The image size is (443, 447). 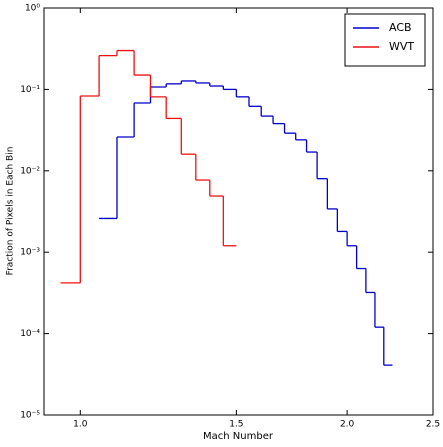 What do you see at coordinates (30, 416) in the screenshot?
I see `y-tick-label: 10⁻⁵` at bounding box center [30, 416].